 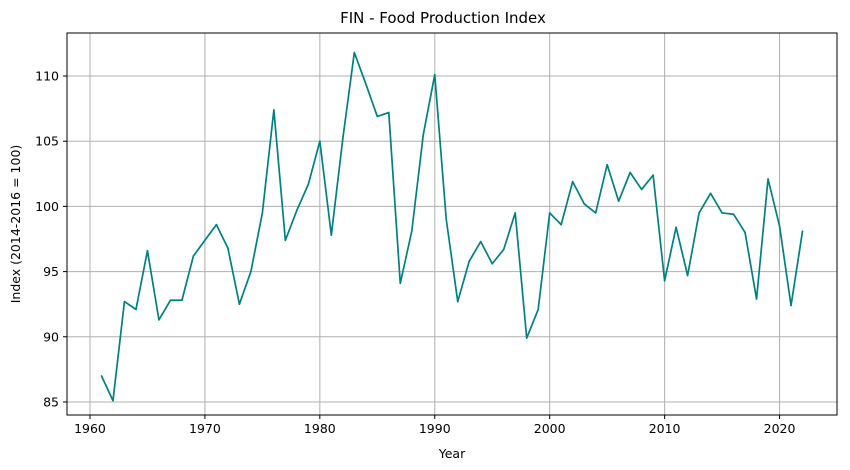 What do you see at coordinates (51, 336) in the screenshot?
I see `y-tick-label: 90` at bounding box center [51, 336].